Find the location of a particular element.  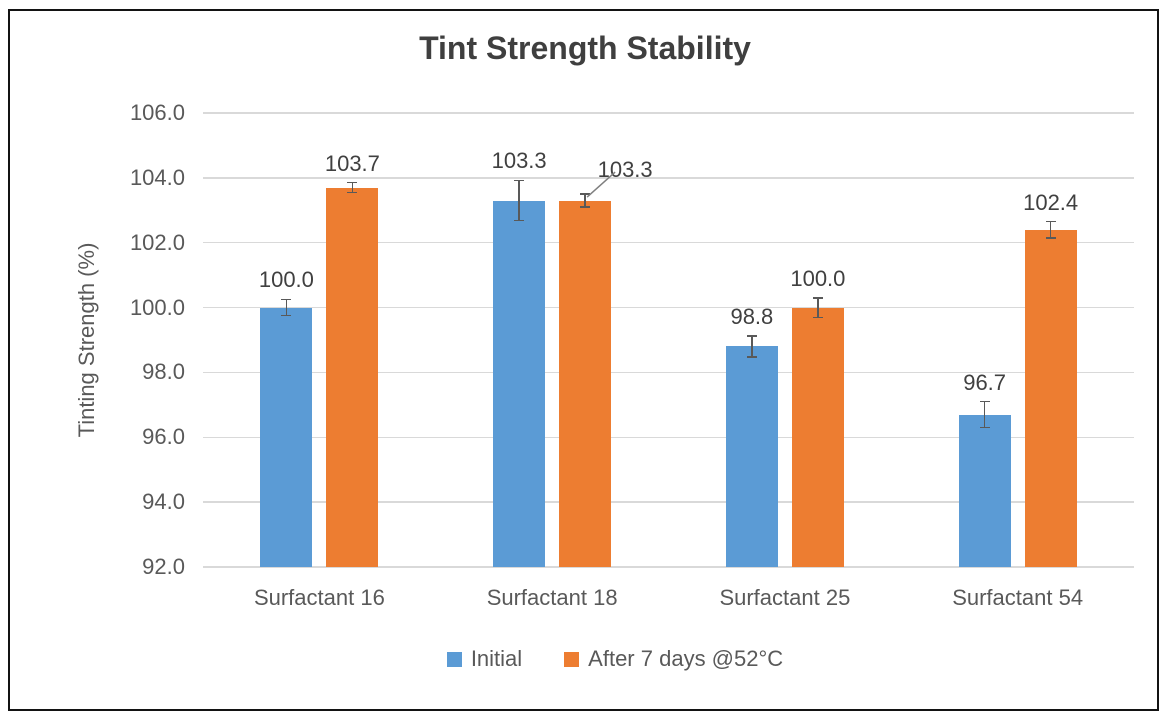

legend-label: After 7 days @52°C is located at coordinates (686, 658).